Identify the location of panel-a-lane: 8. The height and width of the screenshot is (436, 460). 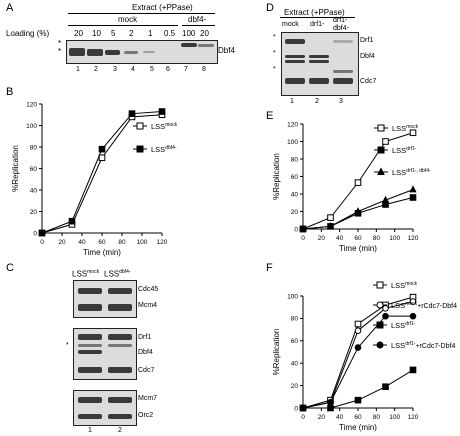
(204, 69).